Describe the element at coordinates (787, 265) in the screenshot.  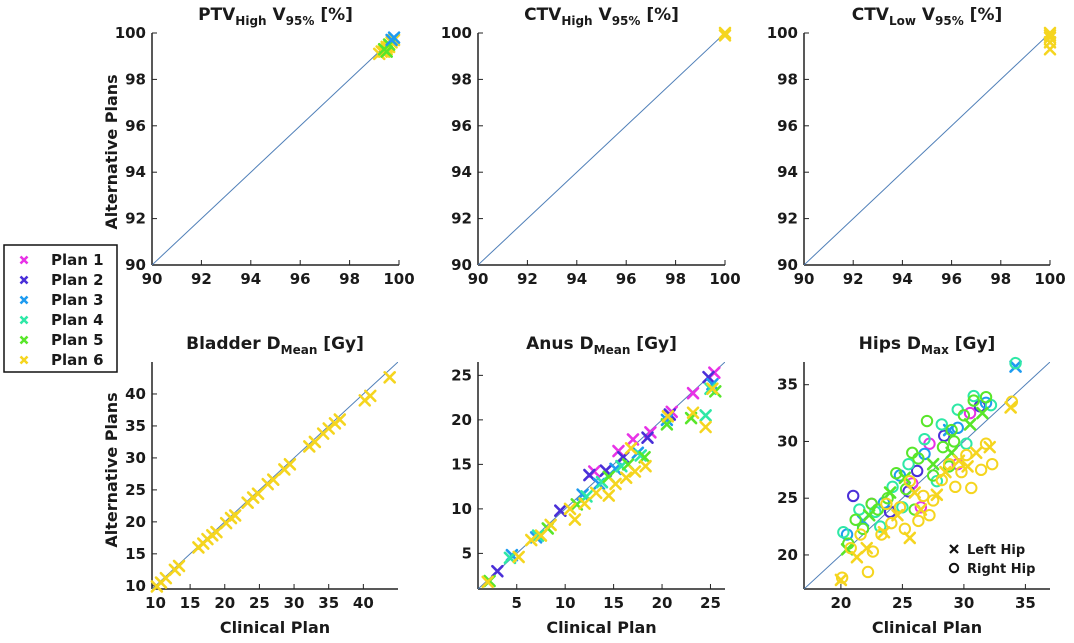
I see `y-tick-label: 90` at that location.